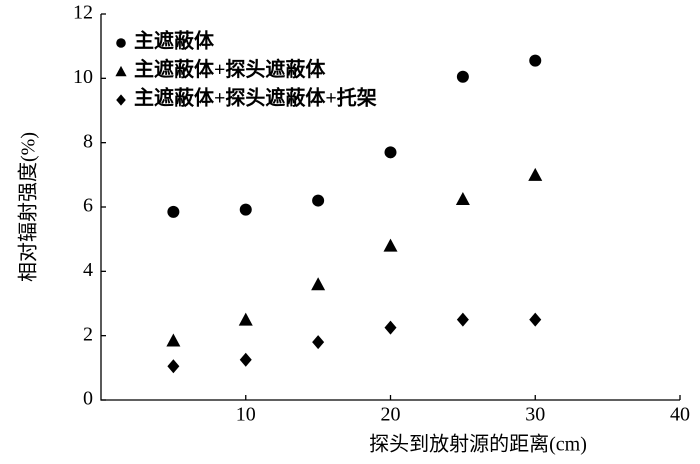  I want to click on x-tick-label: 20, so click(391, 415).